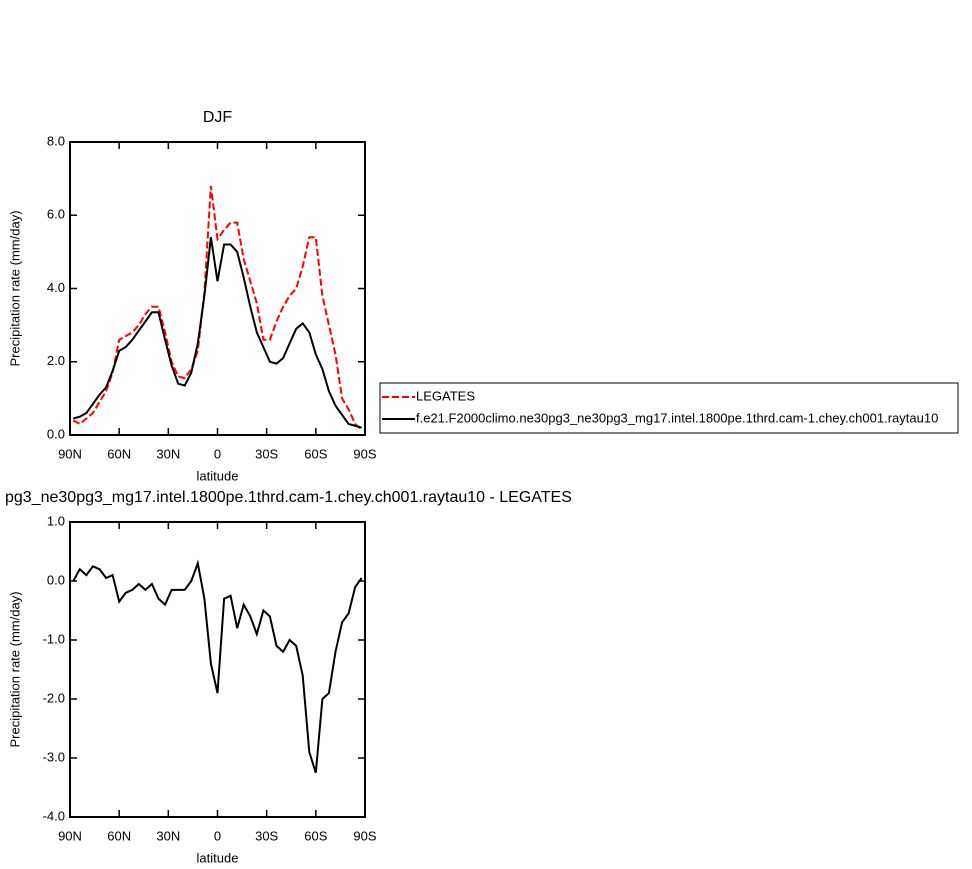 This screenshot has width=972, height=869. Describe the element at coordinates (669, 408) in the screenshot. I see `legend-box` at that location.